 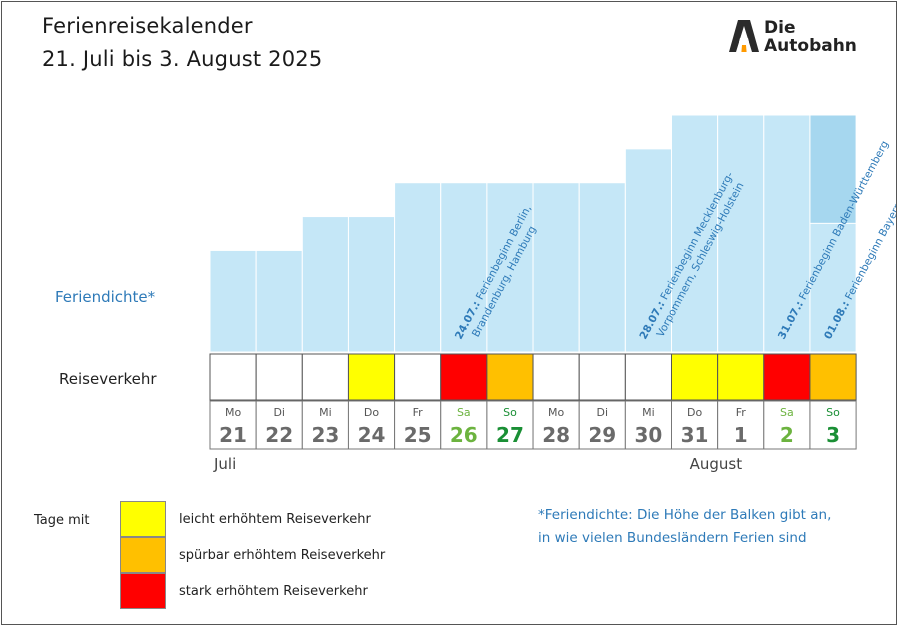 I want to click on day-number: 29, so click(x=602, y=435).